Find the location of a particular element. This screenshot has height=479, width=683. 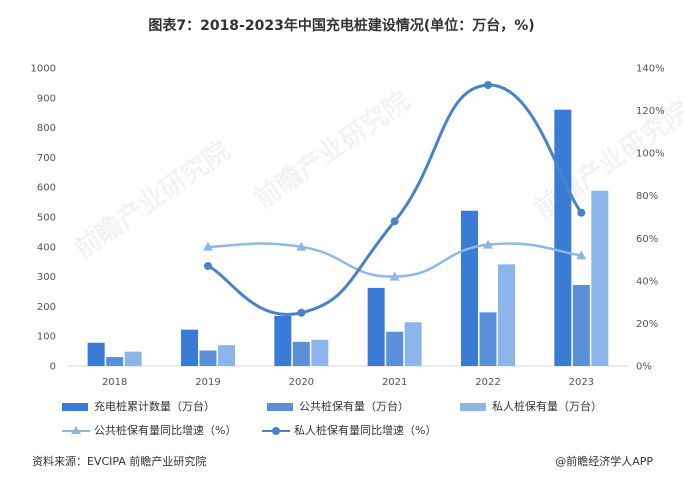

y-right-tick-label: 140% is located at coordinates (650, 69).